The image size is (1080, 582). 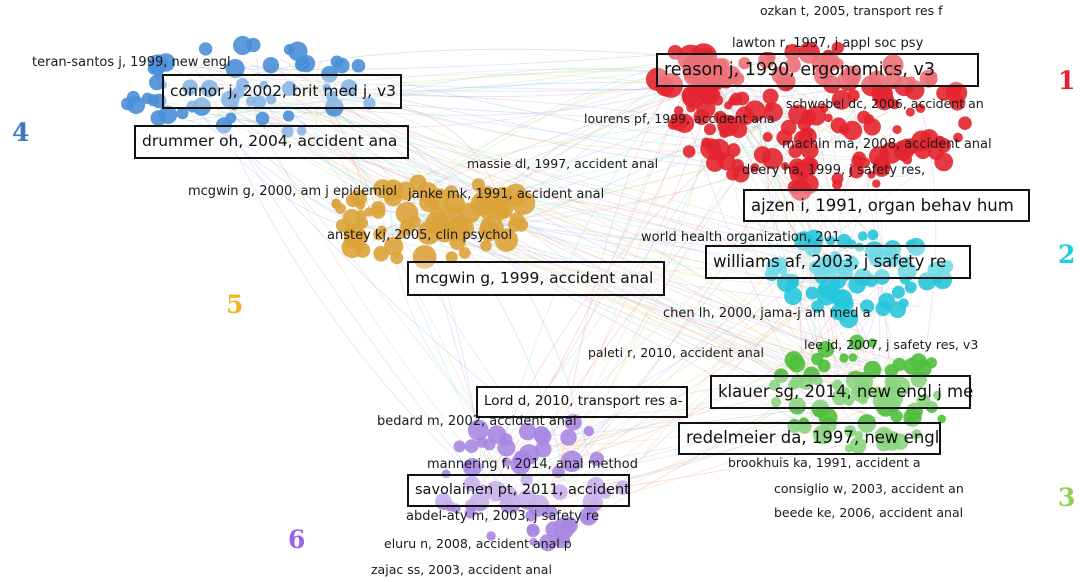 What do you see at coordinates (841, 392) in the screenshot?
I see `boxed-label-klauer: klauer sg, 2014, new engl j me` at bounding box center [841, 392].